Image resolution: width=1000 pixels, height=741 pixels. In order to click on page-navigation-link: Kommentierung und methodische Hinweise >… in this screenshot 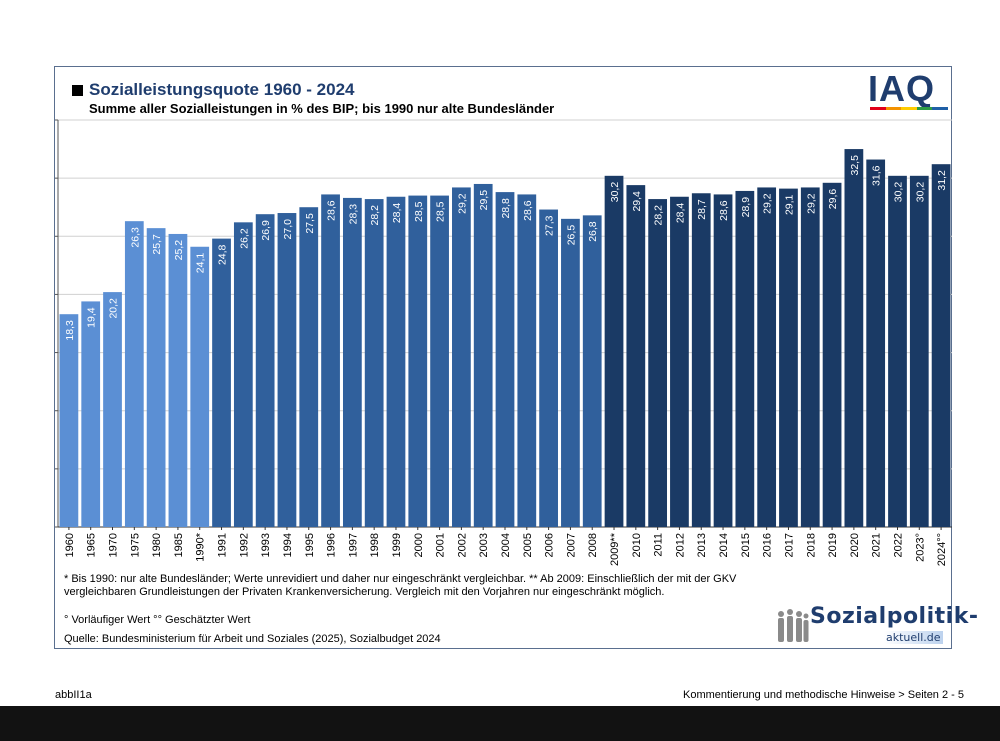, I will do `click(823, 695)`.